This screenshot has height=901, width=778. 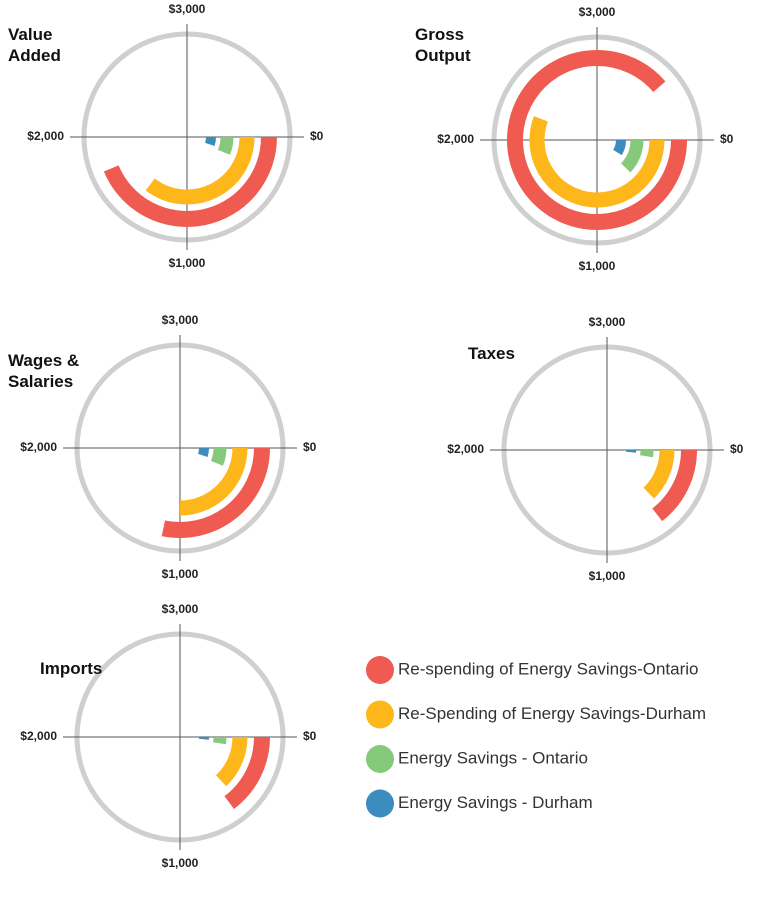 I want to click on legend-label: Energy Savings - Ontario, so click(x=493, y=757).